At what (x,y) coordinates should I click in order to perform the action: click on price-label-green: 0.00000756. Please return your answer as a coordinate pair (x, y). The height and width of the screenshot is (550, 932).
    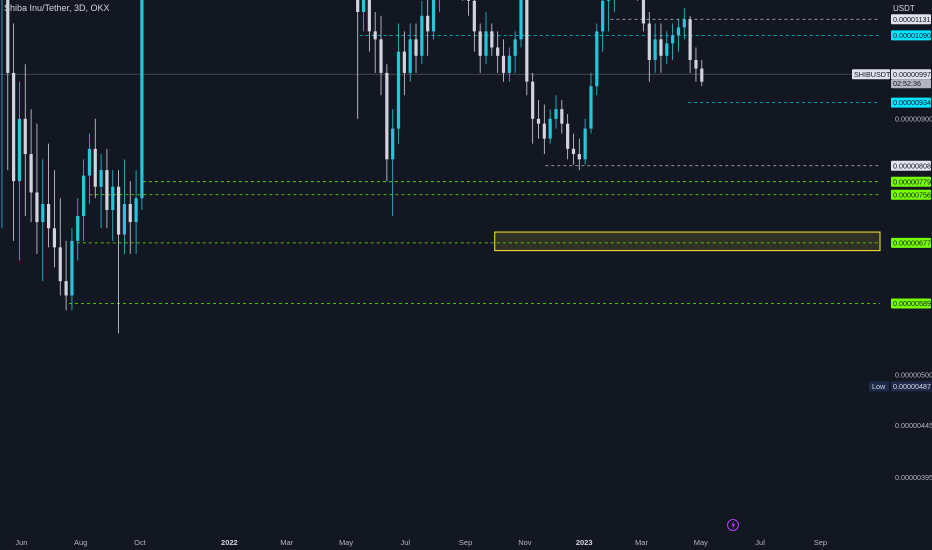
    Looking at the image, I should click on (911, 194).